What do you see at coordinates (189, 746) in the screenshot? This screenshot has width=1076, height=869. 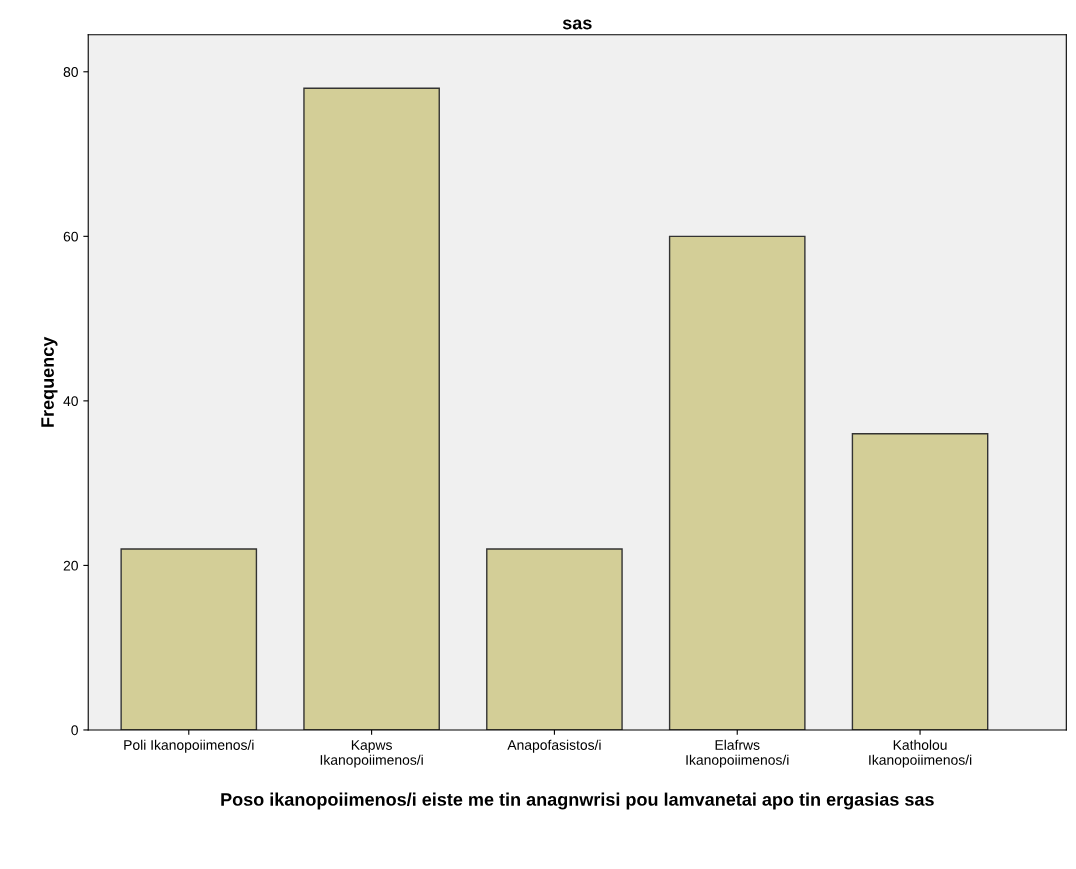 I see `x-tick-label: Poli Ikanopoiimenos/i` at bounding box center [189, 746].